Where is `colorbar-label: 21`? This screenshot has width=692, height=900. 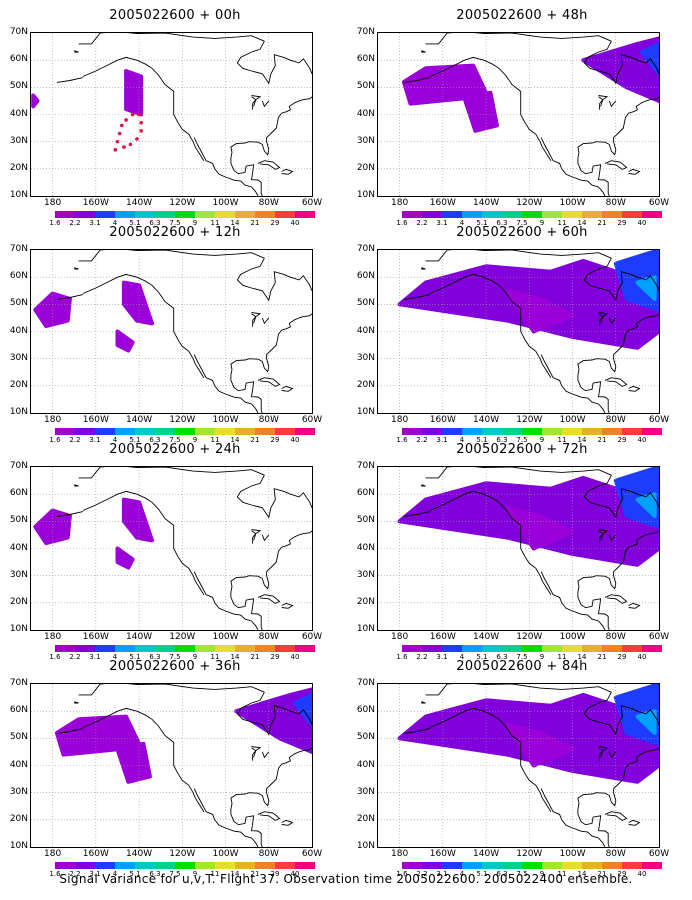 colorbar-label: 21 is located at coordinates (602, 657).